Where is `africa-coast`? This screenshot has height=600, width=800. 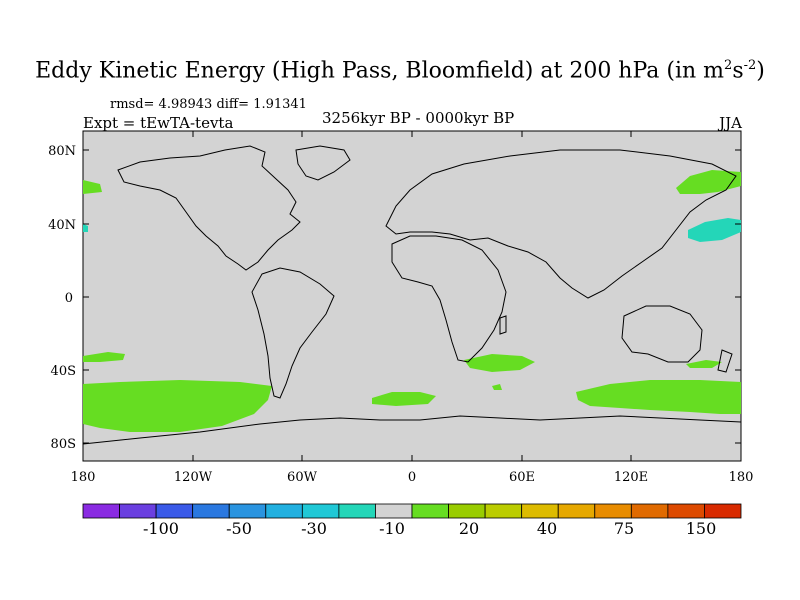
africa-coast is located at coordinates (449, 299).